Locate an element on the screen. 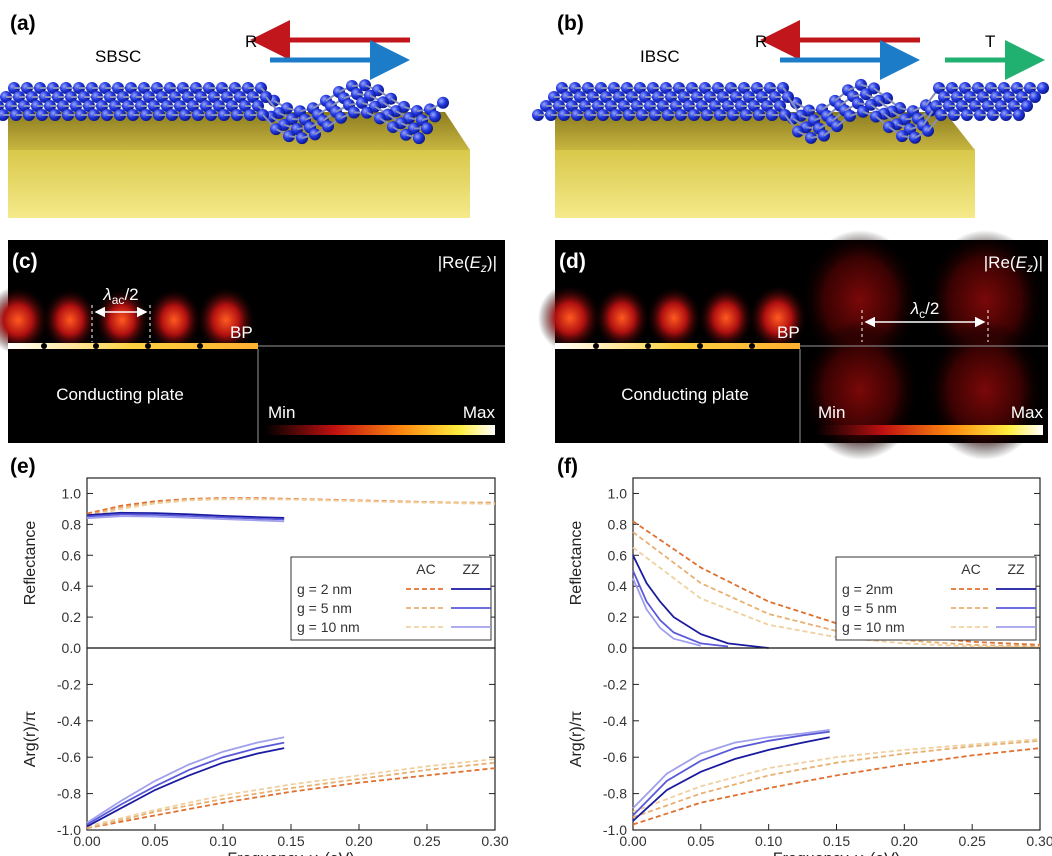 This screenshot has height=856, width=1052. panel-label: (c) is located at coordinates (25, 261).